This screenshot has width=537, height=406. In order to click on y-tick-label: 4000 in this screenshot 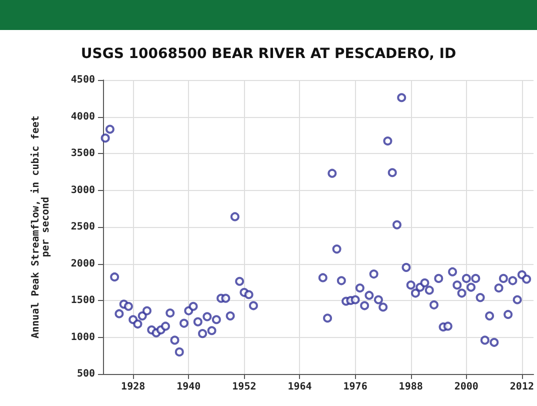, I will do `click(82, 116)`.